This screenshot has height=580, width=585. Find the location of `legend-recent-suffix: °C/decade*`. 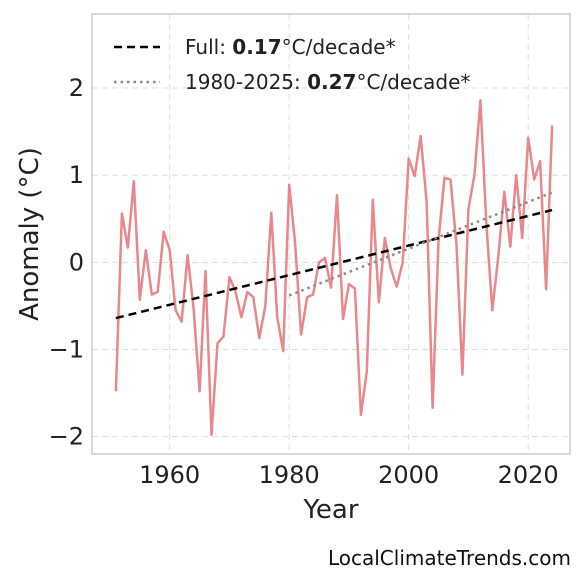

legend-recent-suffix: °C/decade* is located at coordinates (413, 82).